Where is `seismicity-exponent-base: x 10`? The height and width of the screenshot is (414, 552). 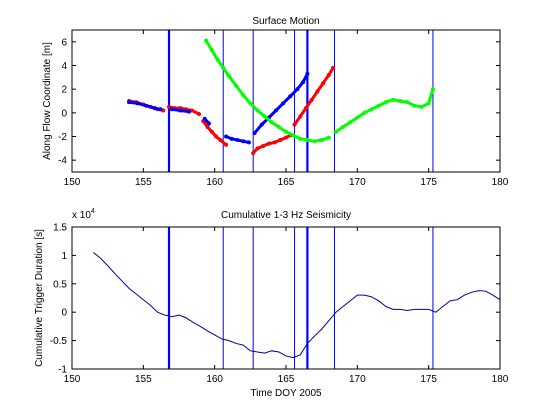 seismicity-exponent-base: x 10 is located at coordinates (81, 215).